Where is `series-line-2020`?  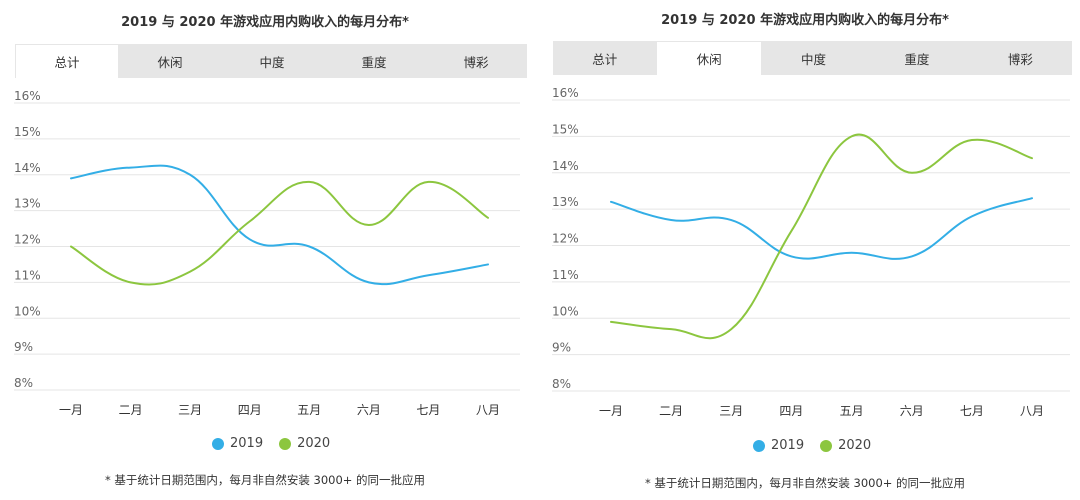 series-line-2020 is located at coordinates (279, 233).